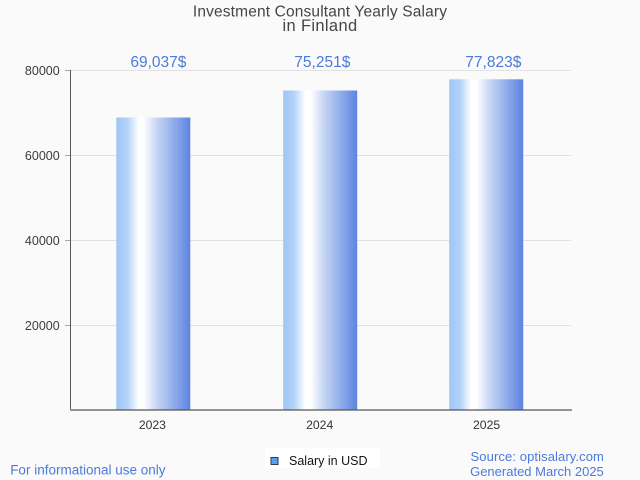  What do you see at coordinates (319, 425) in the screenshot?
I see `svg-text: 2024` at bounding box center [319, 425].